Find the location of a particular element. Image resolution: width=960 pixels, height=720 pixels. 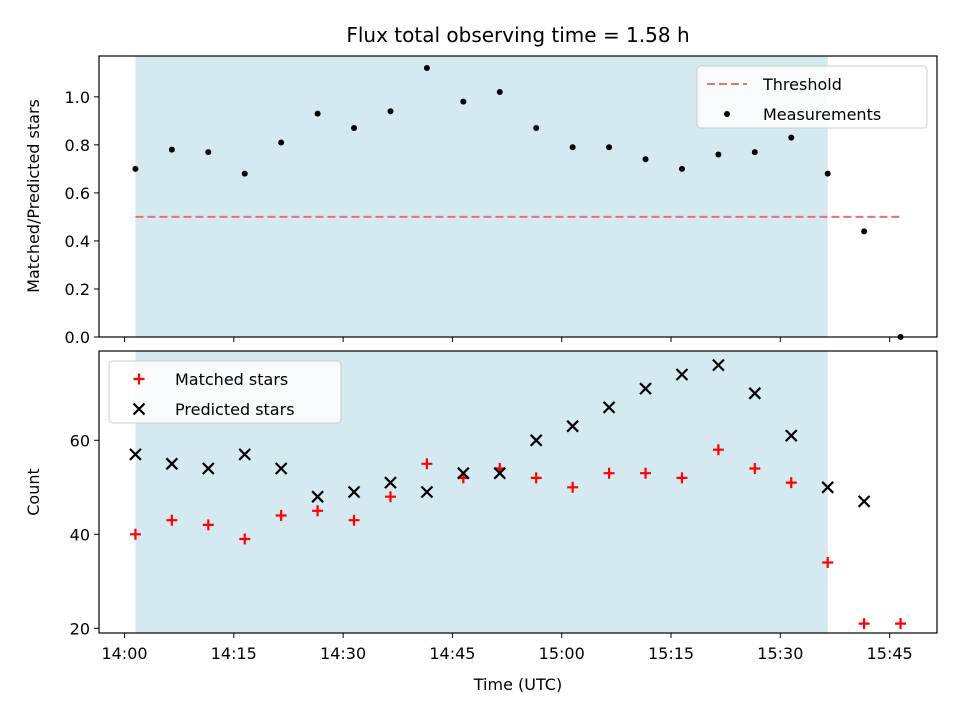

measurements-legend-swatch is located at coordinates (727, 114).